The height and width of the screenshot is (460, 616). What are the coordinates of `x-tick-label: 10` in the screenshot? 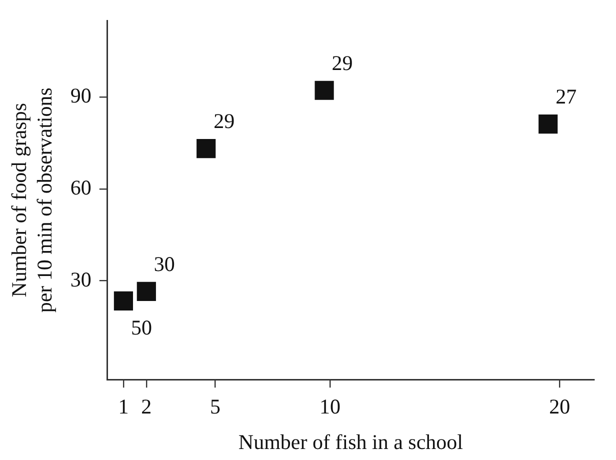 It's located at (330, 406).